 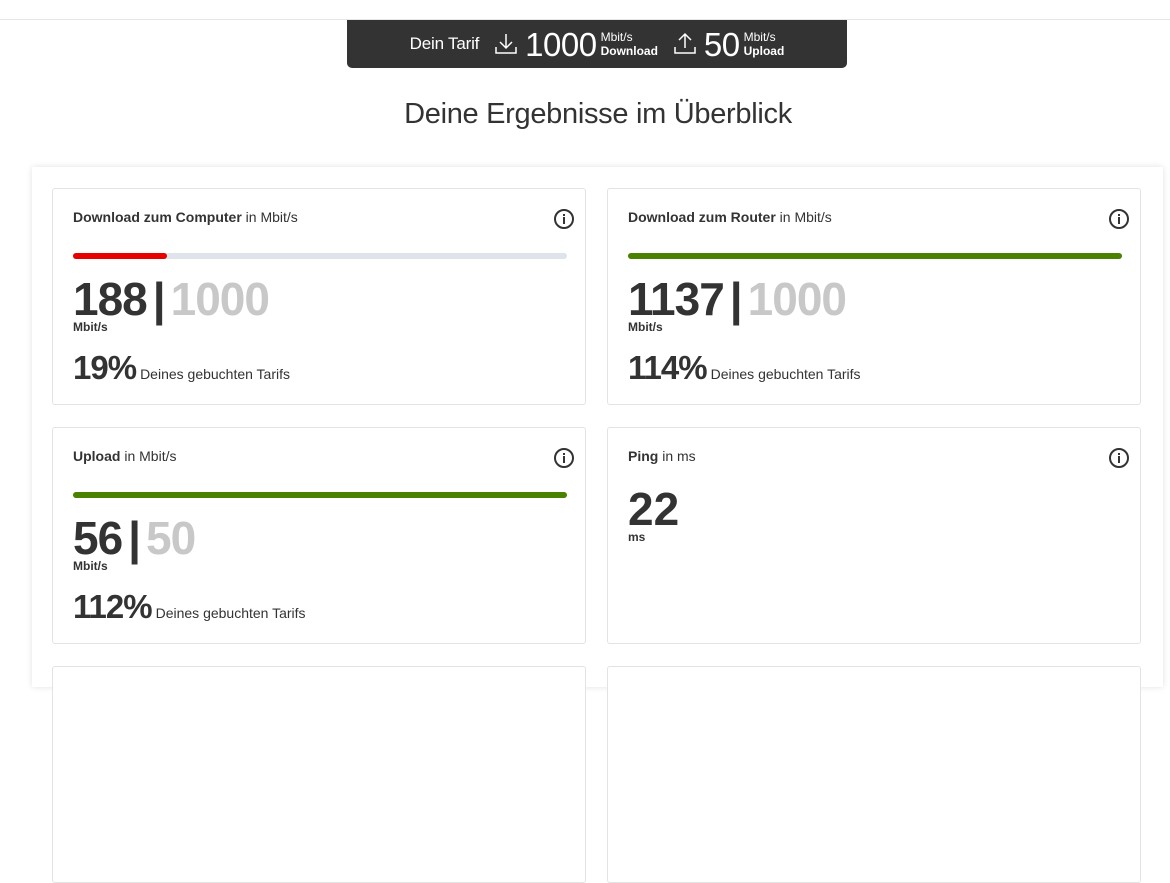 I want to click on percent-row: 19% Deines gebuchten Tarifs, so click(x=181, y=368).